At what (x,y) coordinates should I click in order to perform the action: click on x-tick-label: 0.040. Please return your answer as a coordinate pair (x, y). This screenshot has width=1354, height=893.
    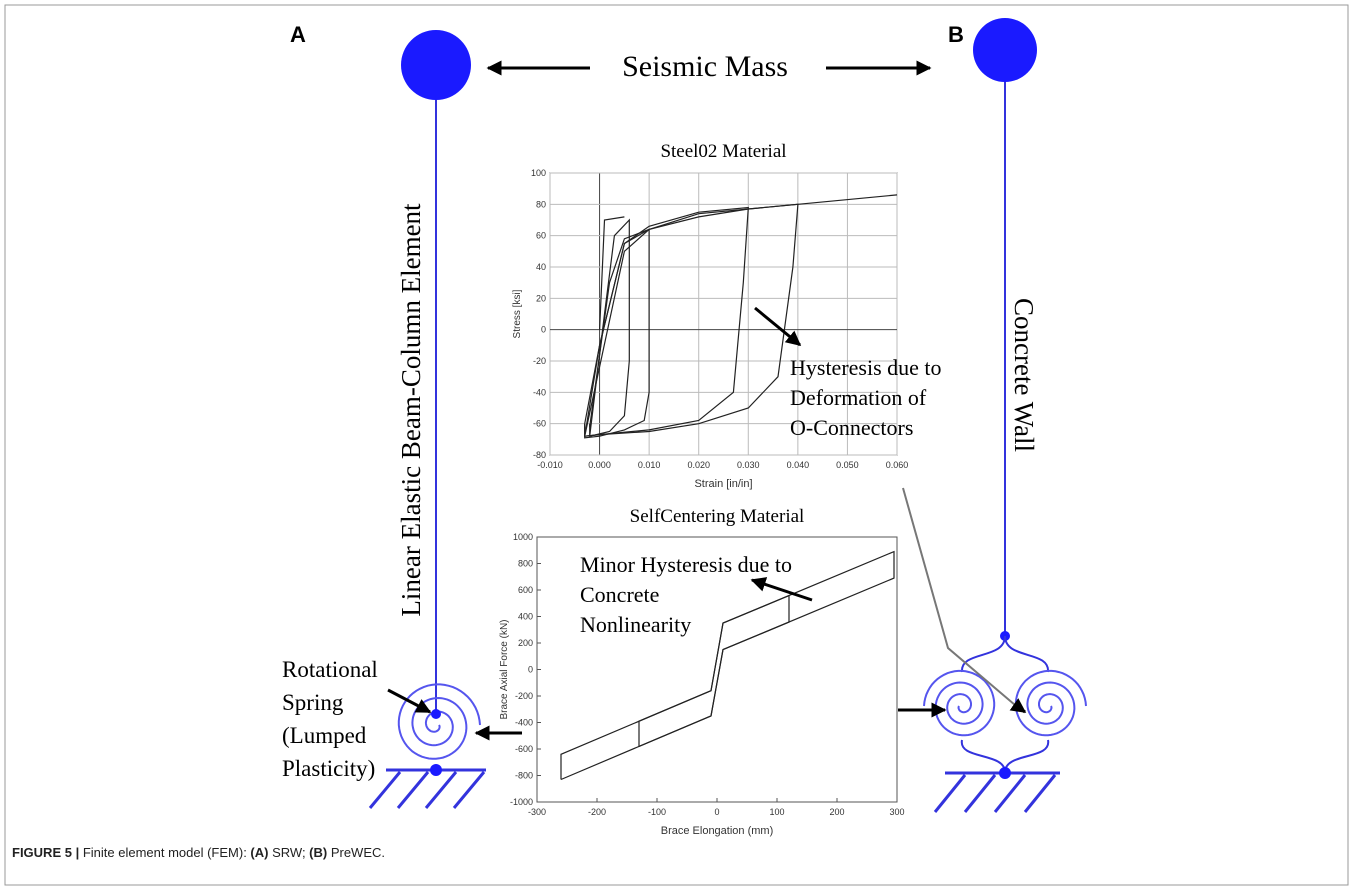
    Looking at the image, I should click on (798, 465).